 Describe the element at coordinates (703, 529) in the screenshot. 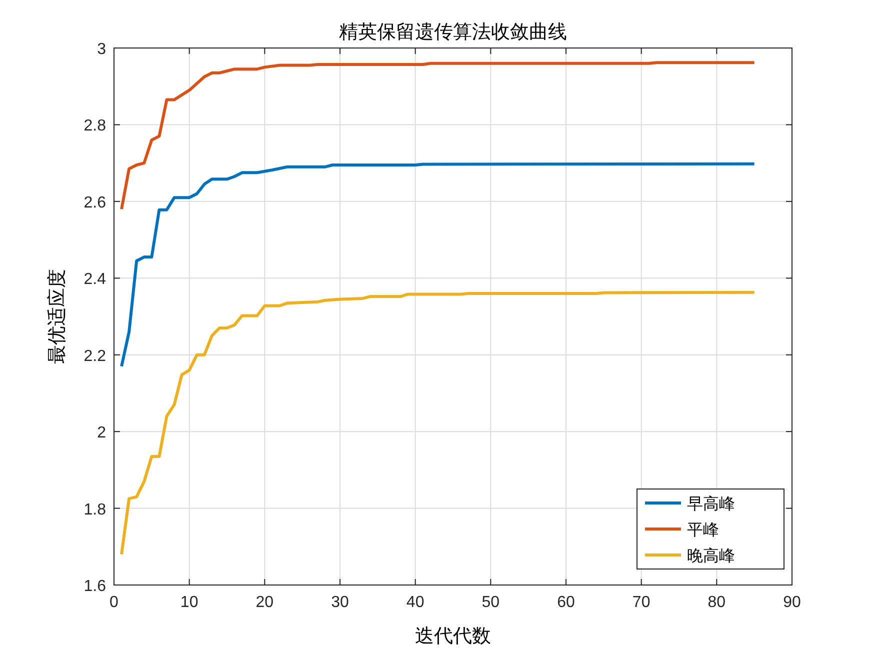

I see `legend-label: 平峰` at that location.